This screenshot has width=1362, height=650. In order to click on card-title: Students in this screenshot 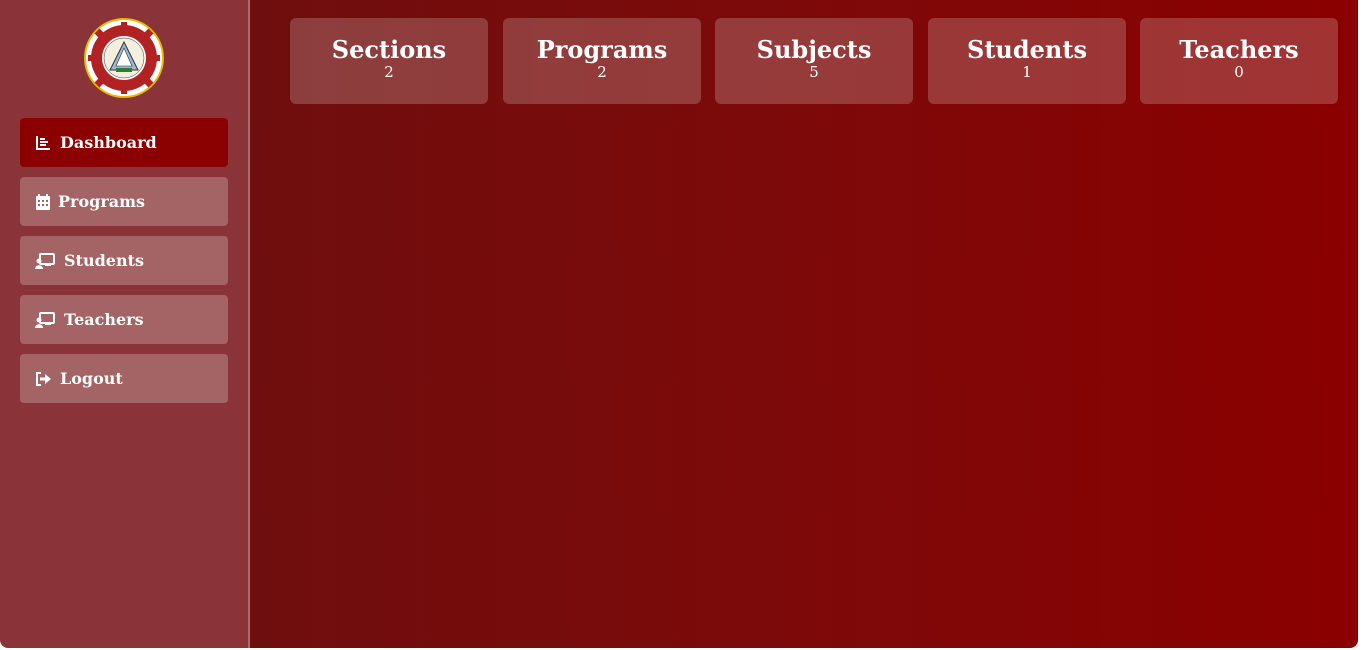, I will do `click(1027, 49)`.